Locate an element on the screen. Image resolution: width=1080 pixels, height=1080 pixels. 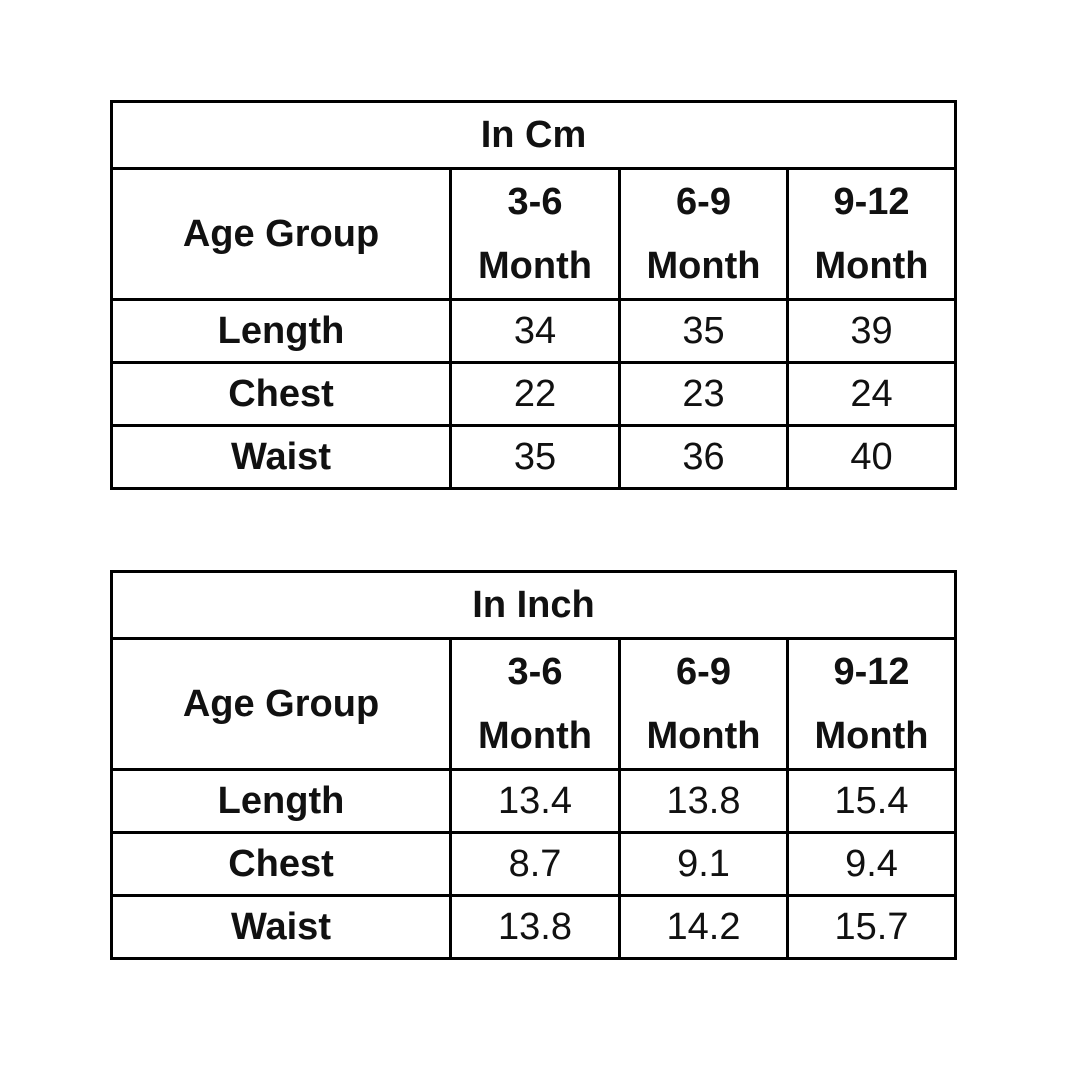
data-row: Length 13.4 13.8 15.4 is located at coordinates (534, 801).